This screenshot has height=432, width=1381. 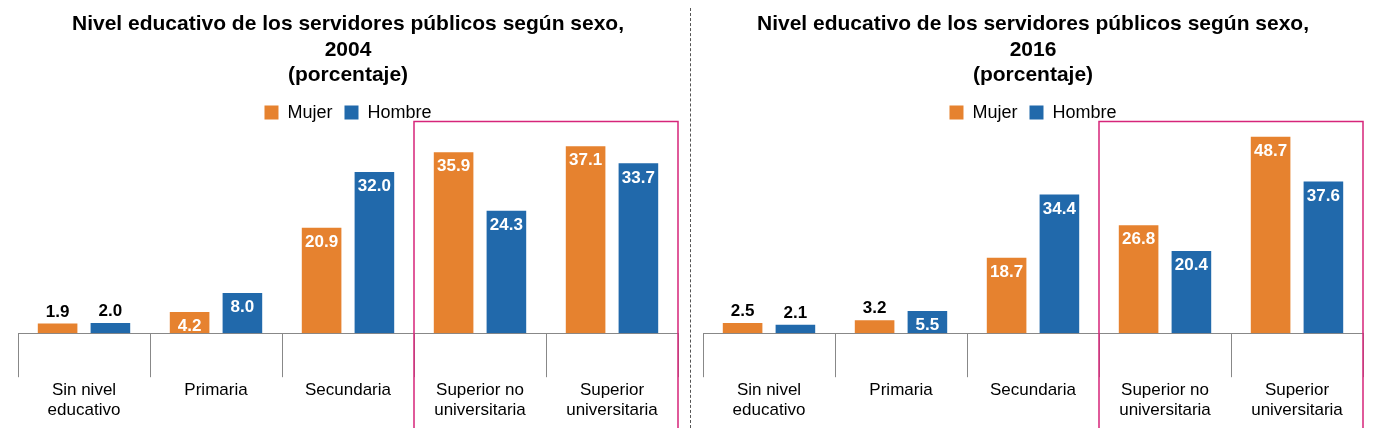 What do you see at coordinates (454, 166) in the screenshot?
I see `data-label: 35.9` at bounding box center [454, 166].